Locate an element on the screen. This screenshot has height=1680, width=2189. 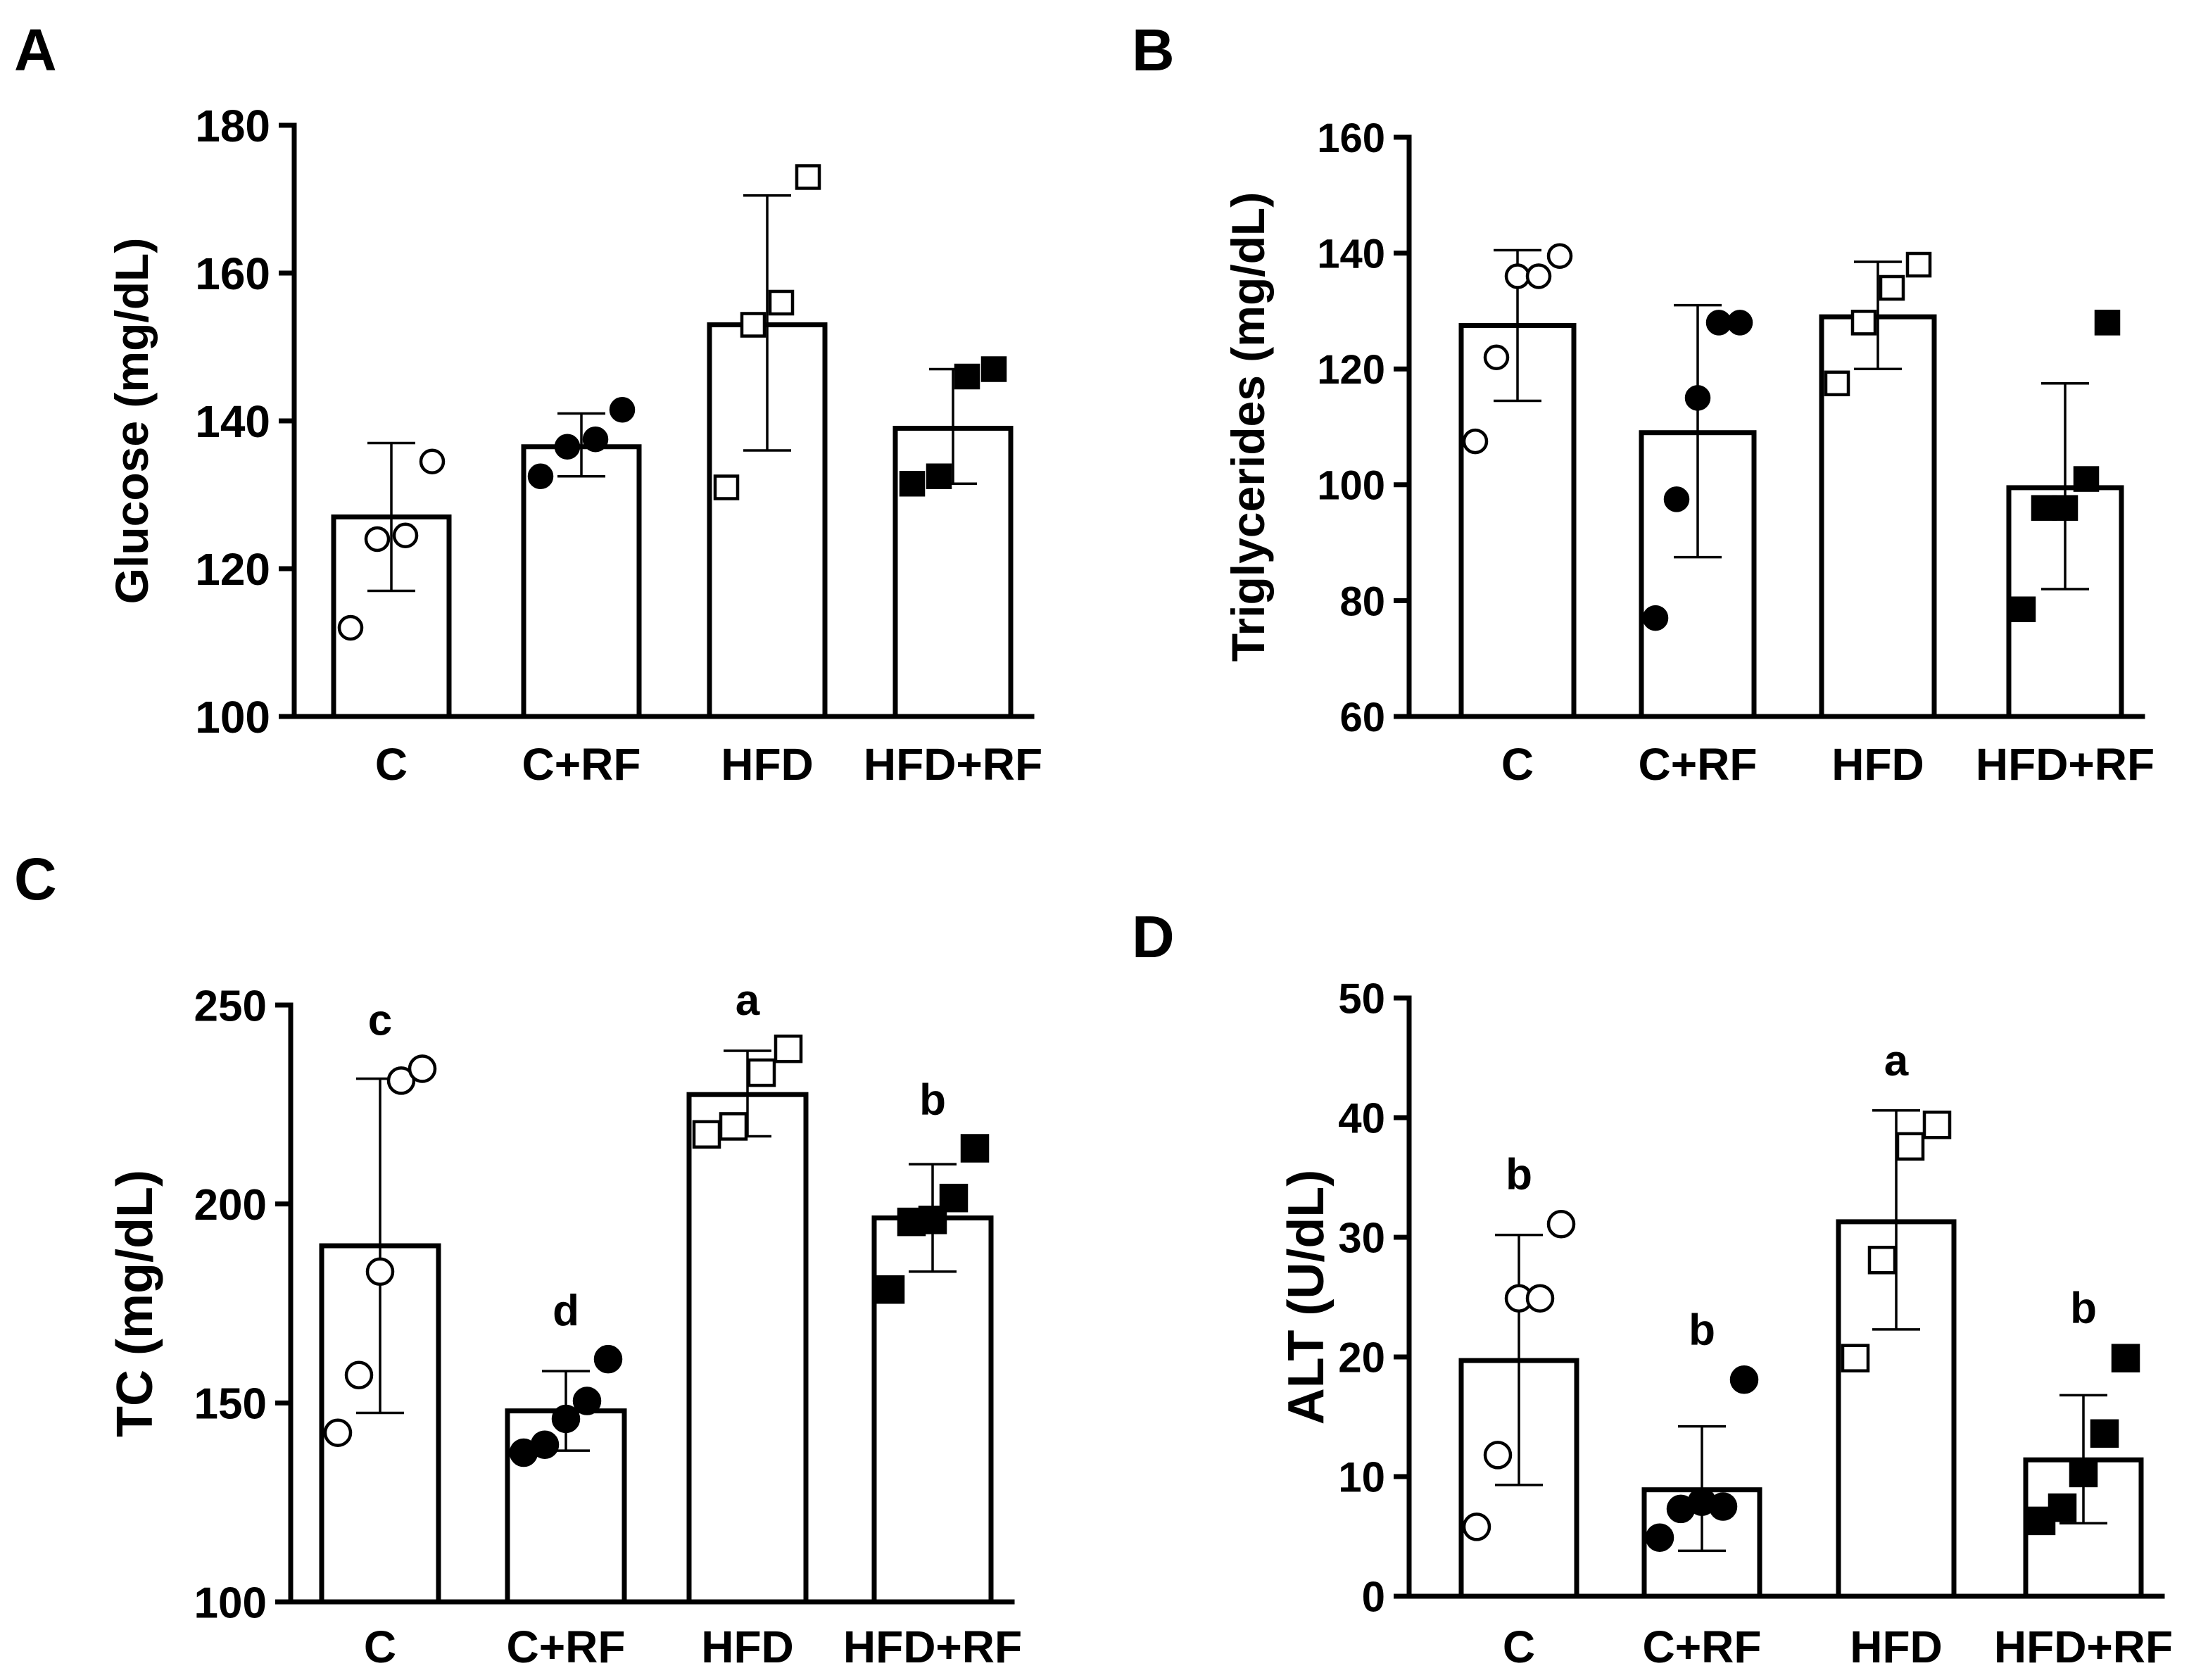
significance-letter: c is located at coordinates (380, 1020).